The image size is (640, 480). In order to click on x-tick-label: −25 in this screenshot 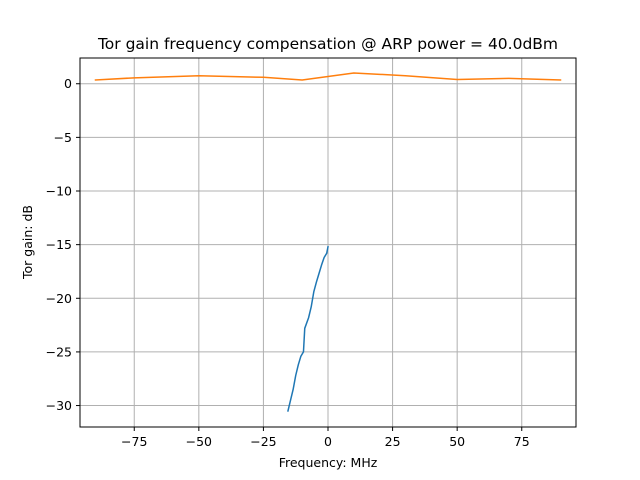, I will do `click(263, 441)`.